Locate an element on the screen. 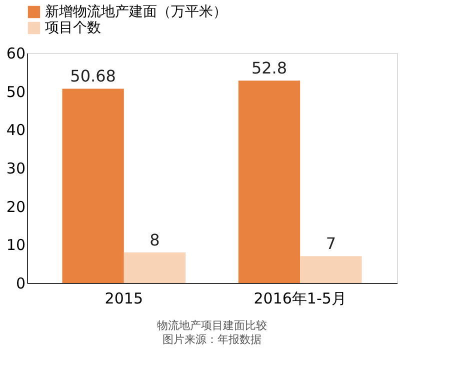 Image resolution: width=470 pixels, height=386 pixels. data-label: 50.68 is located at coordinates (93, 76).